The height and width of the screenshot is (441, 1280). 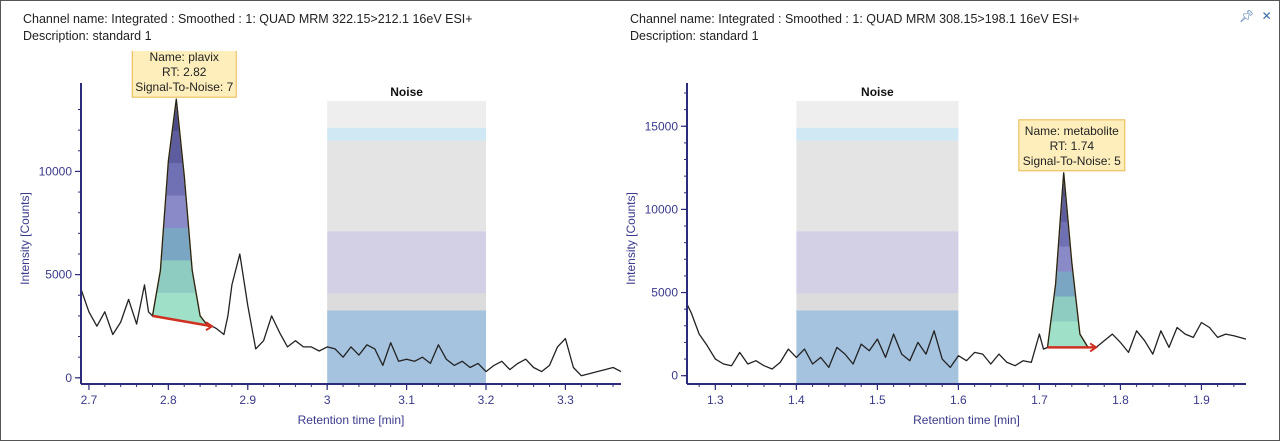 What do you see at coordinates (182, 321) in the screenshot?
I see `left-integration-baseline` at bounding box center [182, 321].